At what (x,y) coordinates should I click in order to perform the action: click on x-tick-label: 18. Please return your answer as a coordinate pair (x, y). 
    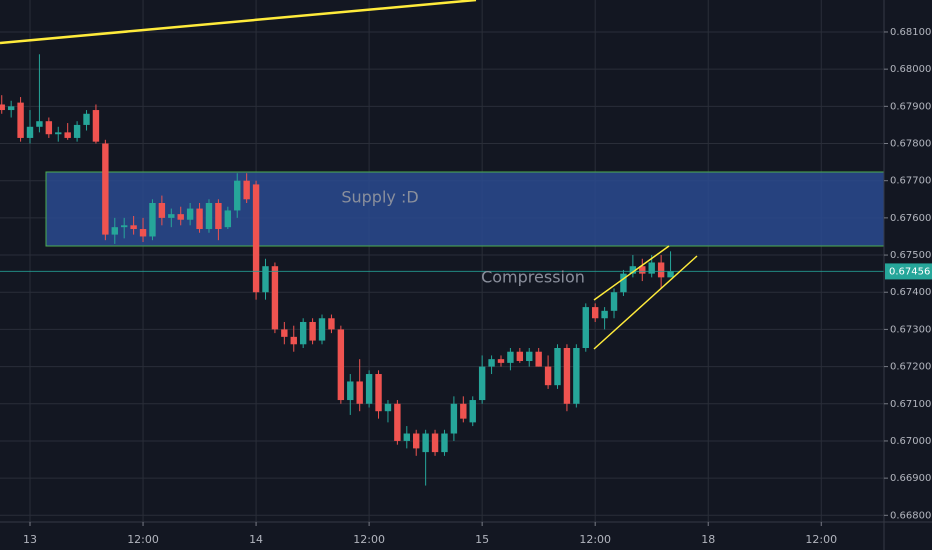
    Looking at the image, I should click on (708, 539).